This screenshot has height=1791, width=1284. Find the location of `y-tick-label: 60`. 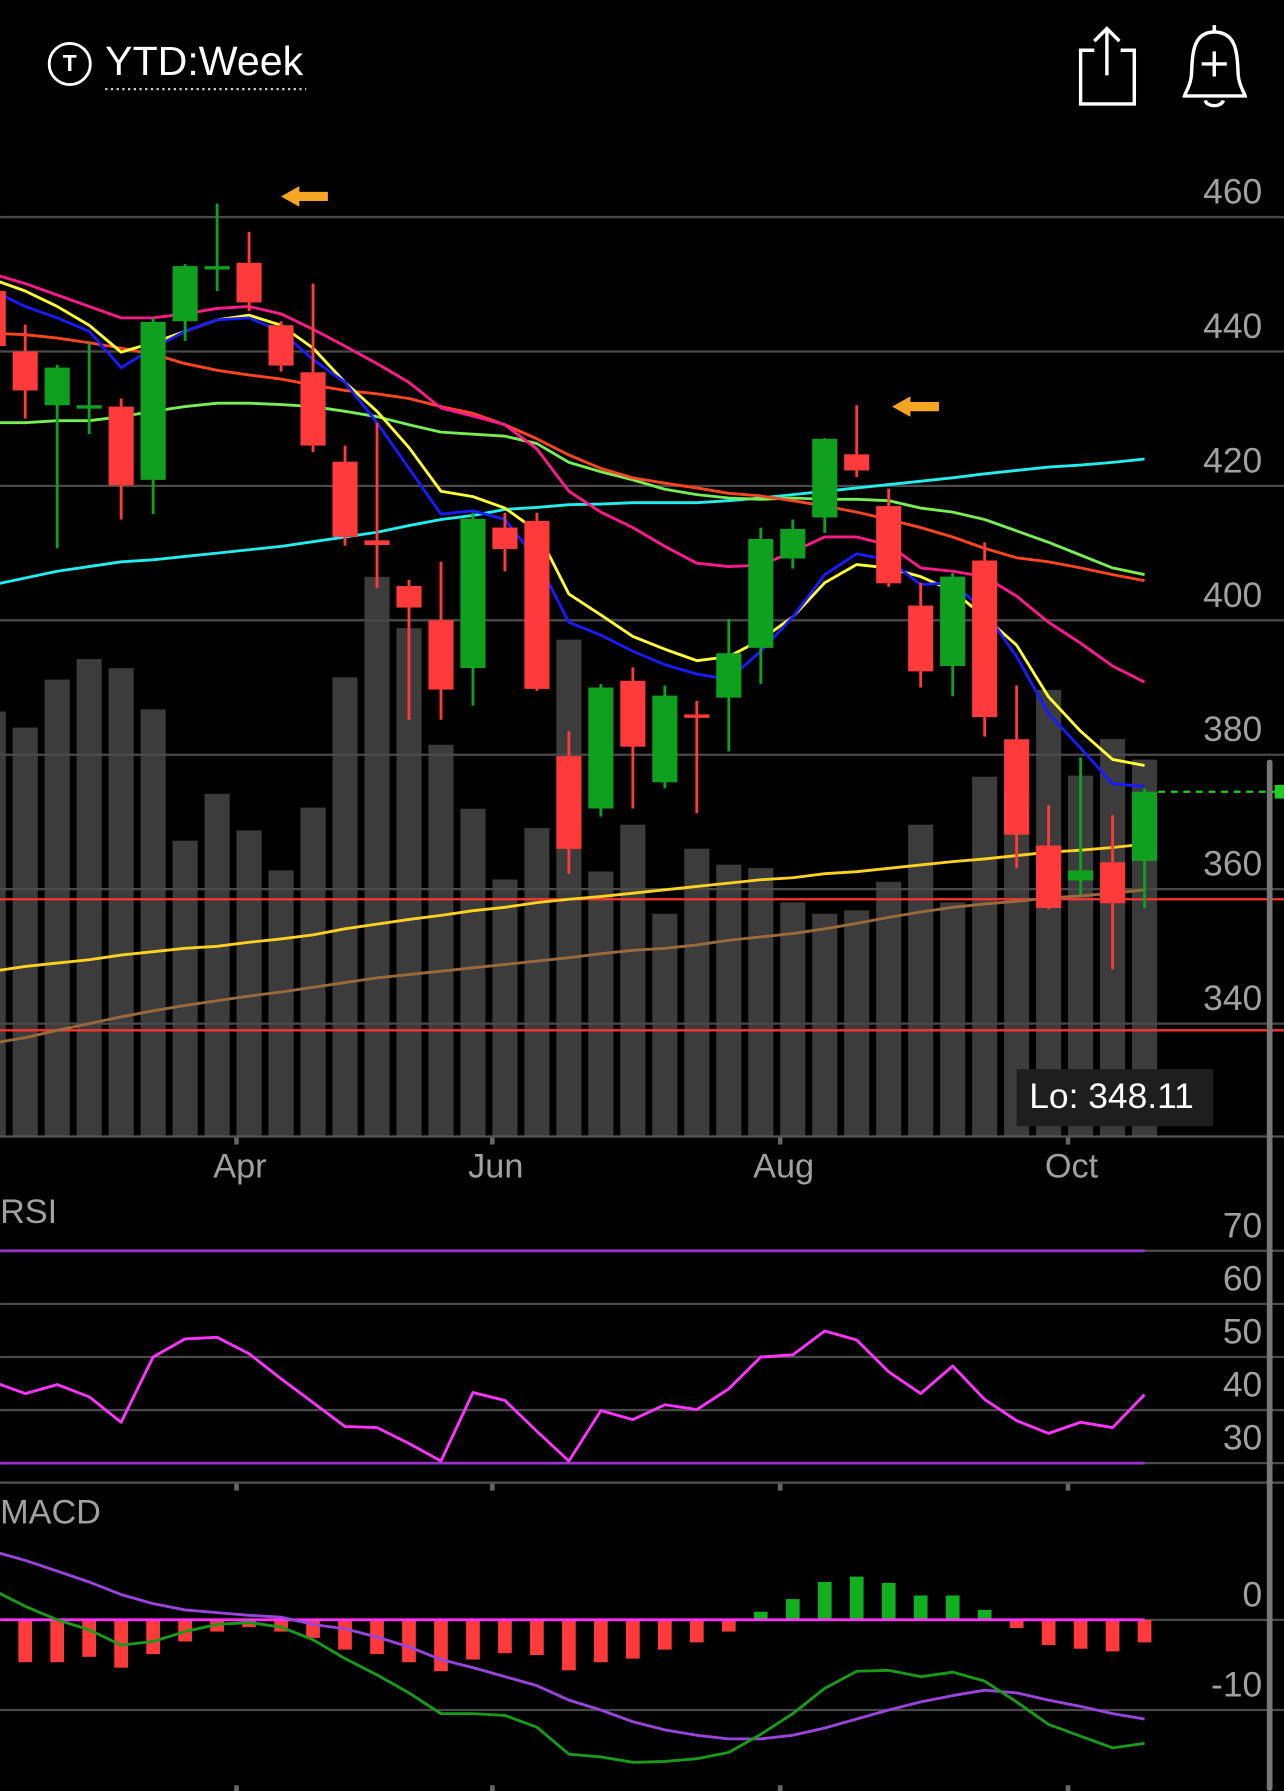

y-tick-label: 60 is located at coordinates (1242, 1278).